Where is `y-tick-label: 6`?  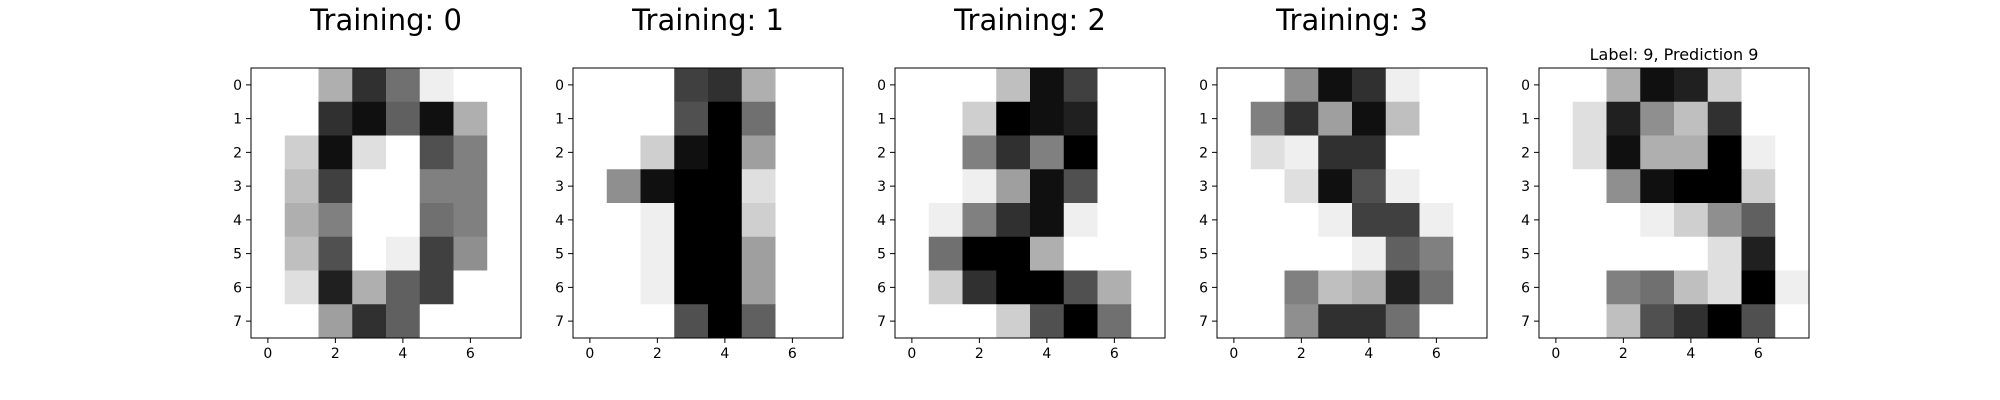 y-tick-label: 6 is located at coordinates (237, 288).